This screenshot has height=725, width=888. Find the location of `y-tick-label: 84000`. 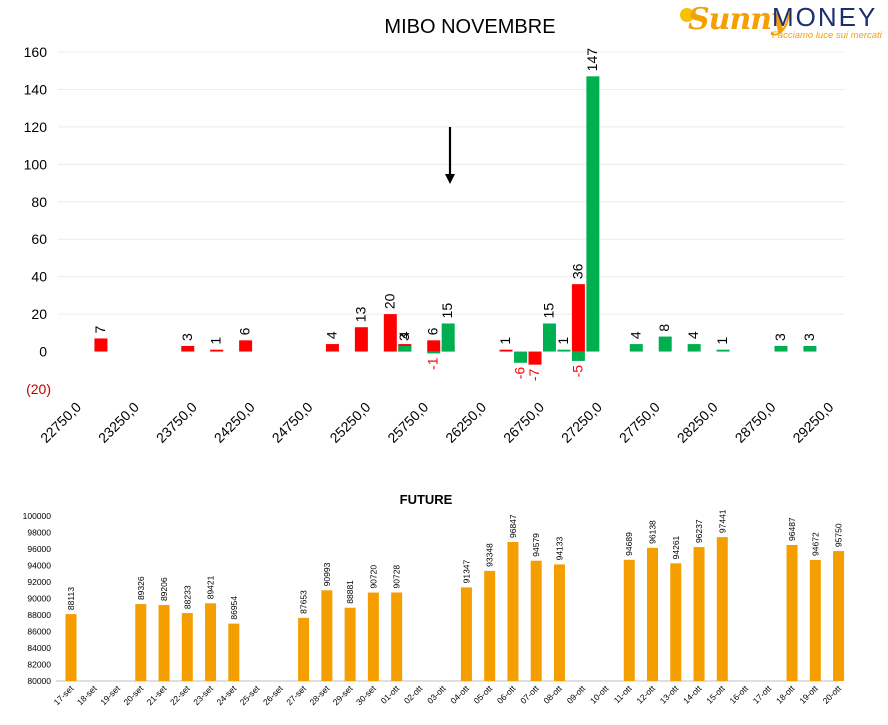

y-tick-label: 84000 is located at coordinates (39, 648).